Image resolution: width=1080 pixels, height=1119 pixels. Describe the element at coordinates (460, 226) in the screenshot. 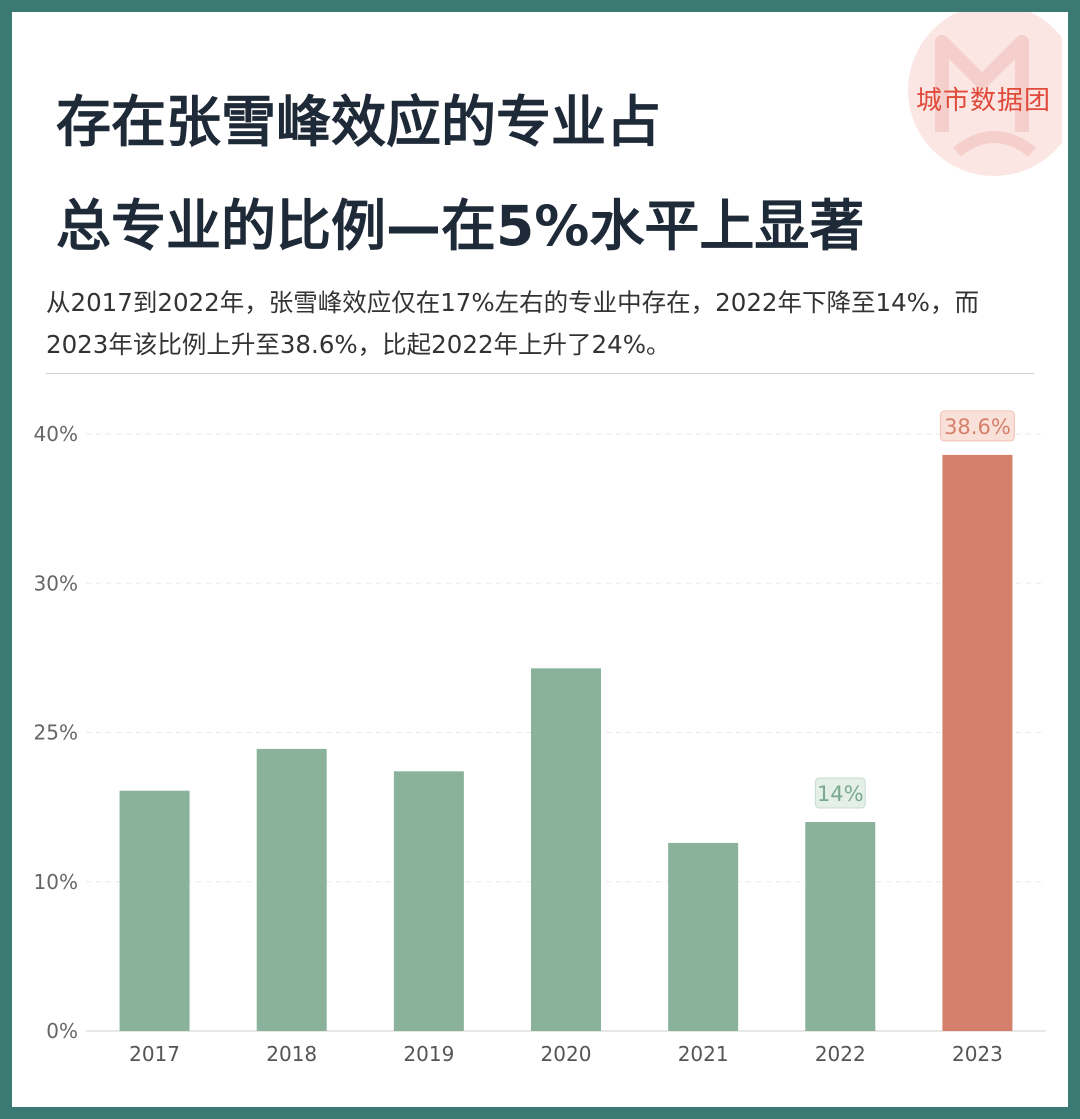

I see `title-line-2: 总专业的比例—在5%水平上显著` at that location.